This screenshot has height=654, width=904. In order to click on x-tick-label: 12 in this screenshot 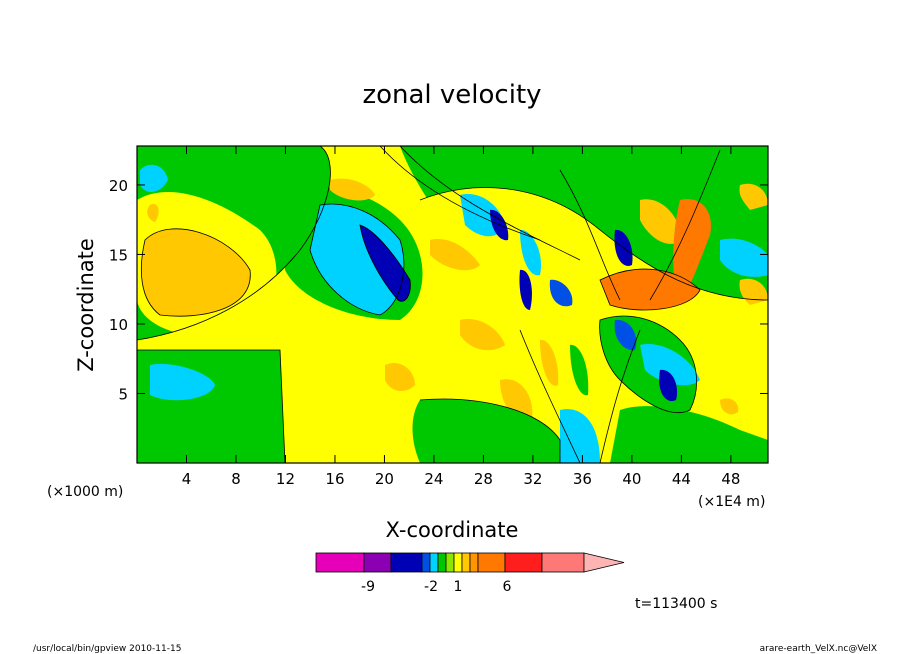, I will do `click(285, 479)`.